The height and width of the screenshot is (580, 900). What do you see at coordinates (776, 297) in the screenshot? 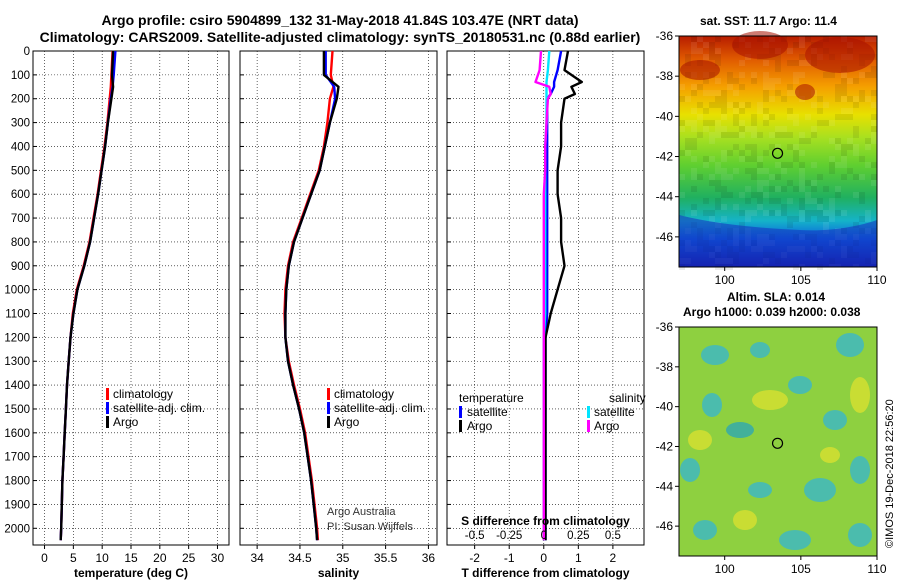
I see `sla-map-title: Altim. SLA: 0.014` at bounding box center [776, 297].